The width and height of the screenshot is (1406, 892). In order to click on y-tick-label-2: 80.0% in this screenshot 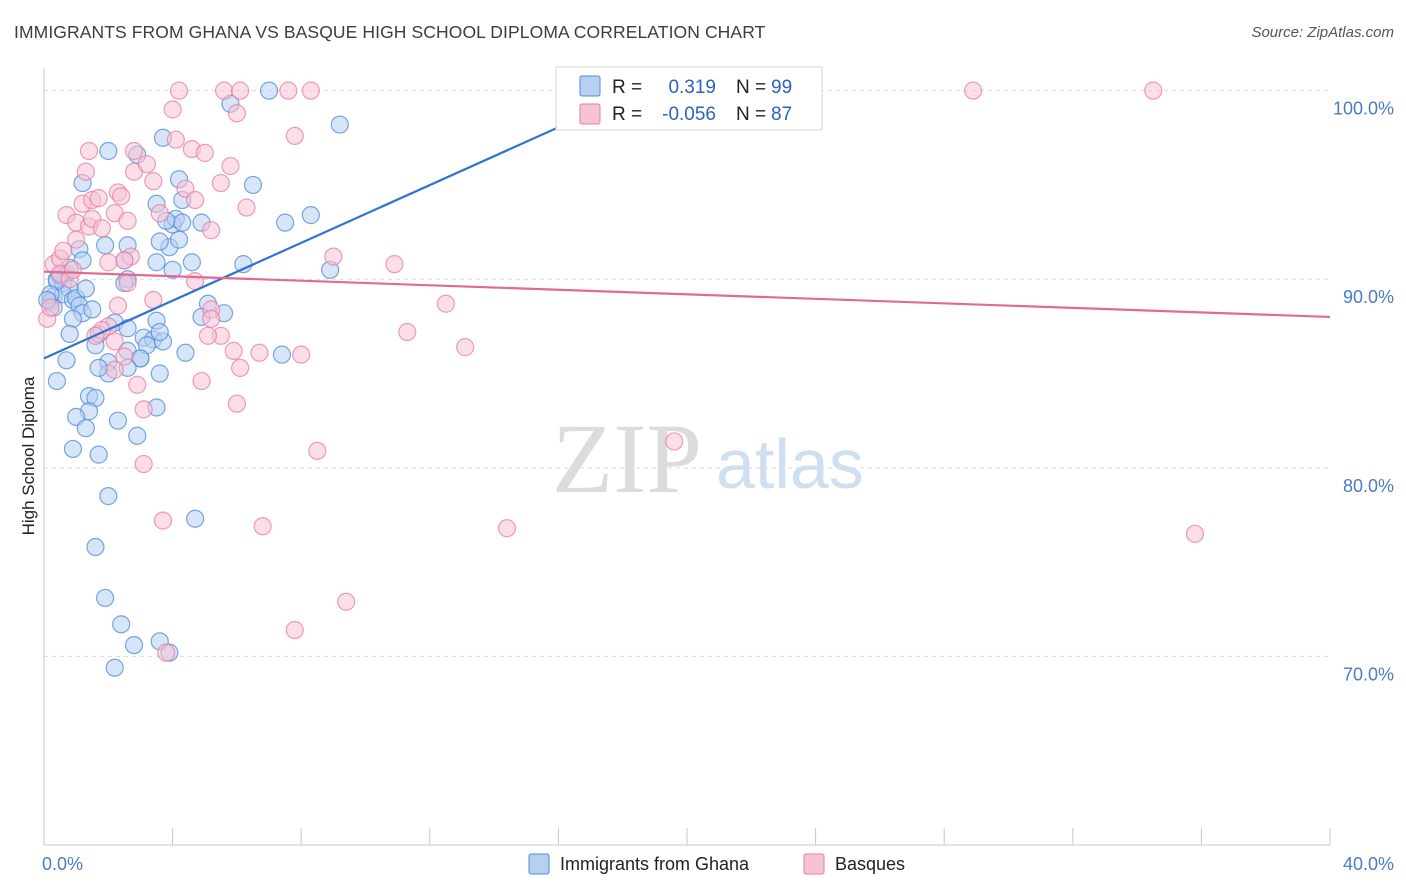, I will do `click(1368, 486)`.